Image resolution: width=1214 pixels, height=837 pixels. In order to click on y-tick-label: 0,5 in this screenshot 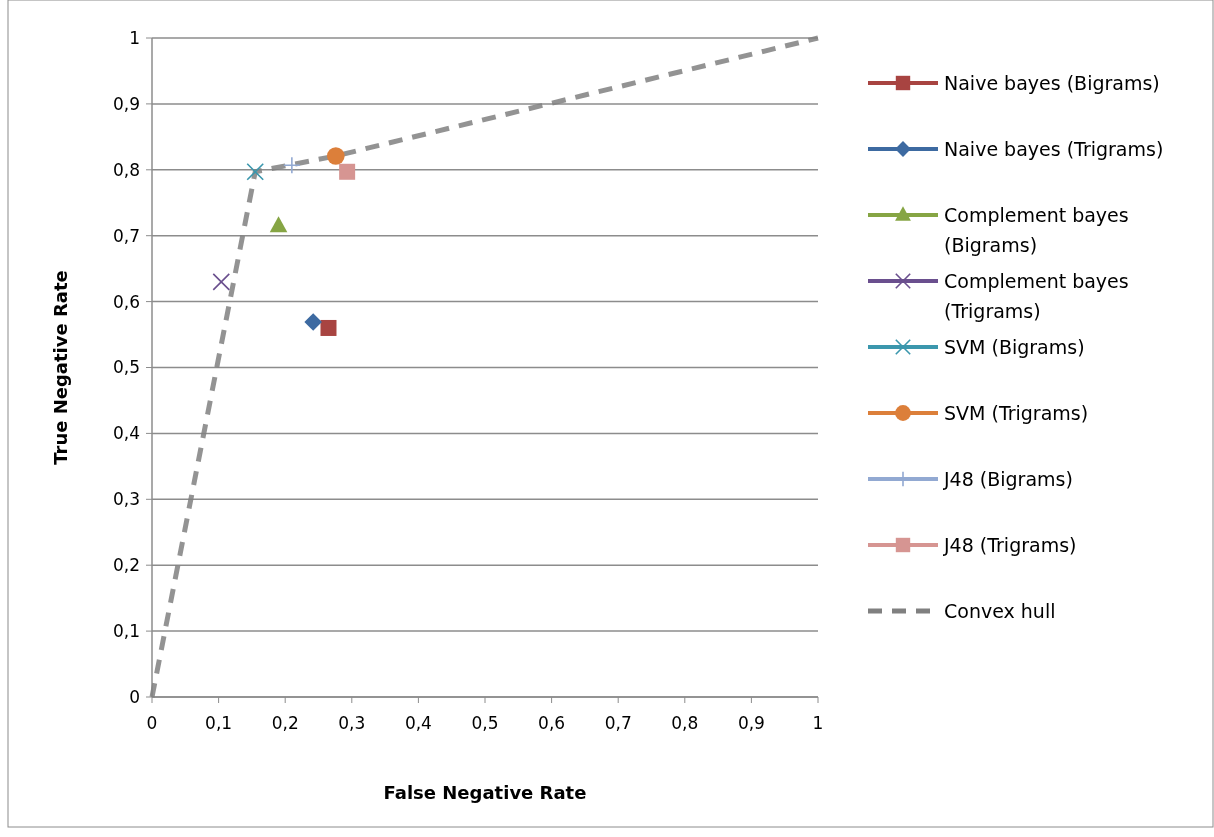, I will do `click(126, 367)`.